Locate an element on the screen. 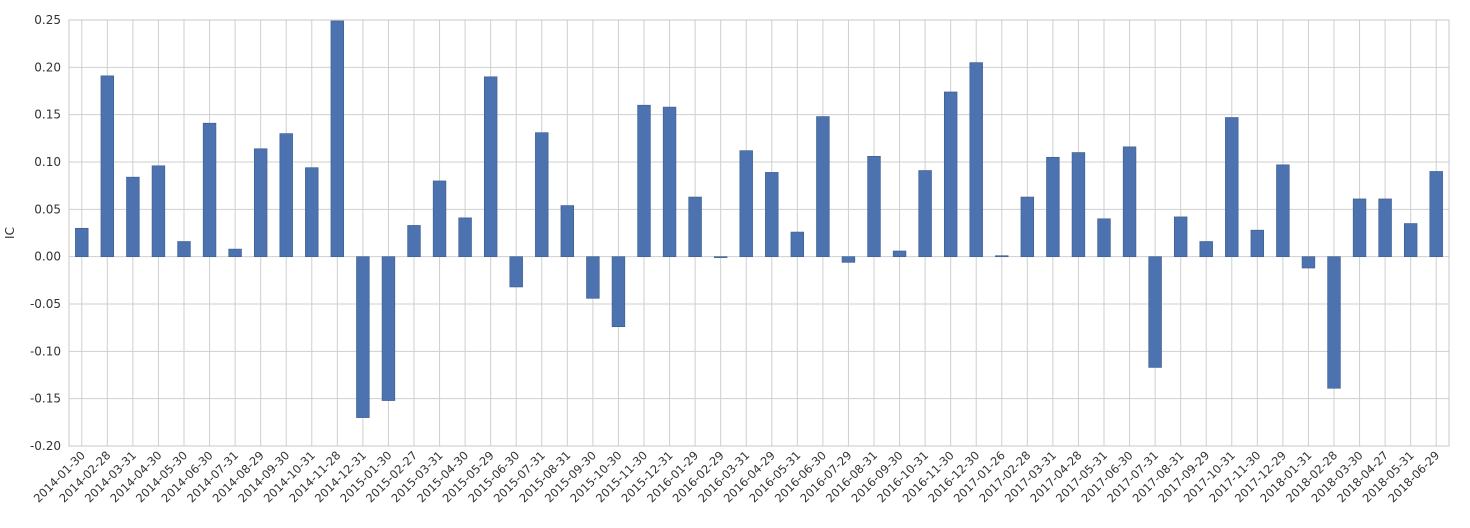 The width and height of the screenshot is (1470, 528). y-tick-label: -0.20 is located at coordinates (45, 446).